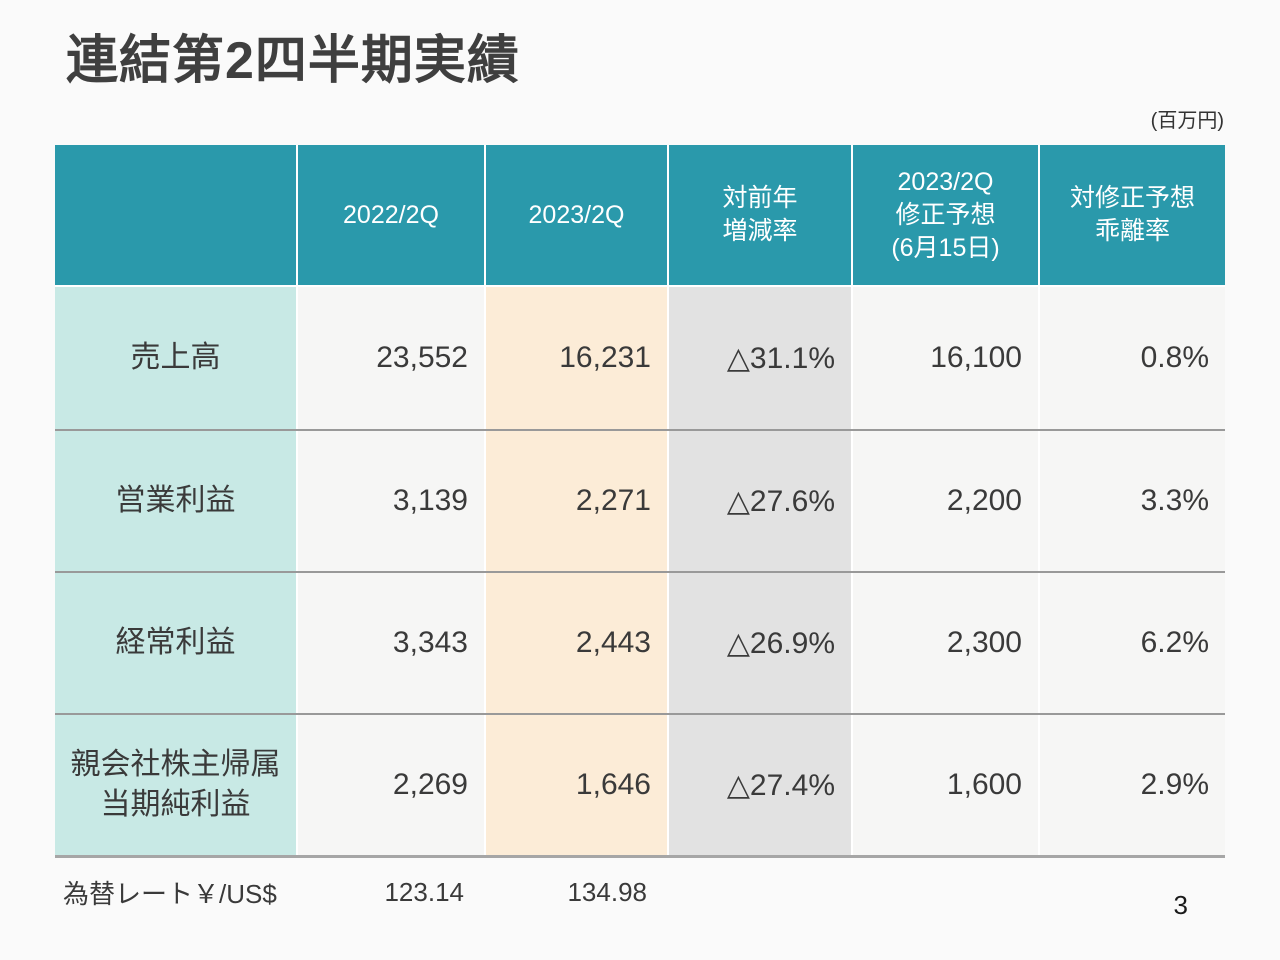 This screenshot has width=1280, height=960. I want to click on header-cell-blank, so click(175, 215).